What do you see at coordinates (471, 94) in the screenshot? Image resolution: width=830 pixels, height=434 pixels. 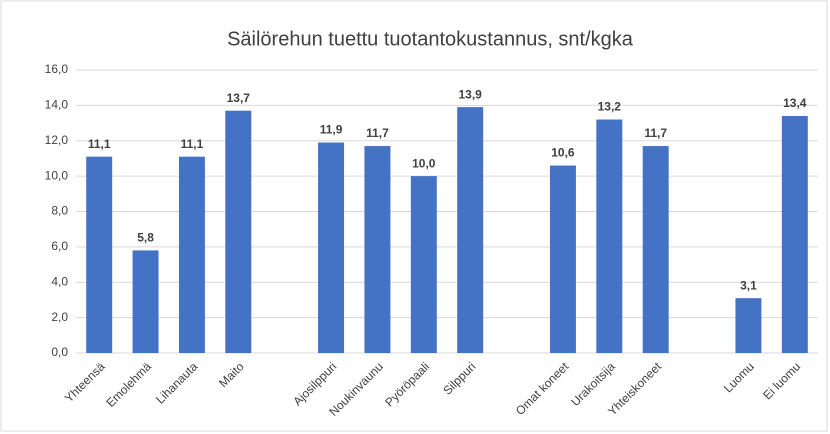 I see `value-label: 13,9` at bounding box center [471, 94].